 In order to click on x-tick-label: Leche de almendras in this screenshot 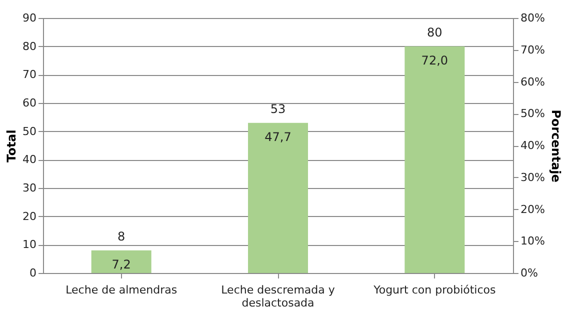, I will do `click(122, 290)`.